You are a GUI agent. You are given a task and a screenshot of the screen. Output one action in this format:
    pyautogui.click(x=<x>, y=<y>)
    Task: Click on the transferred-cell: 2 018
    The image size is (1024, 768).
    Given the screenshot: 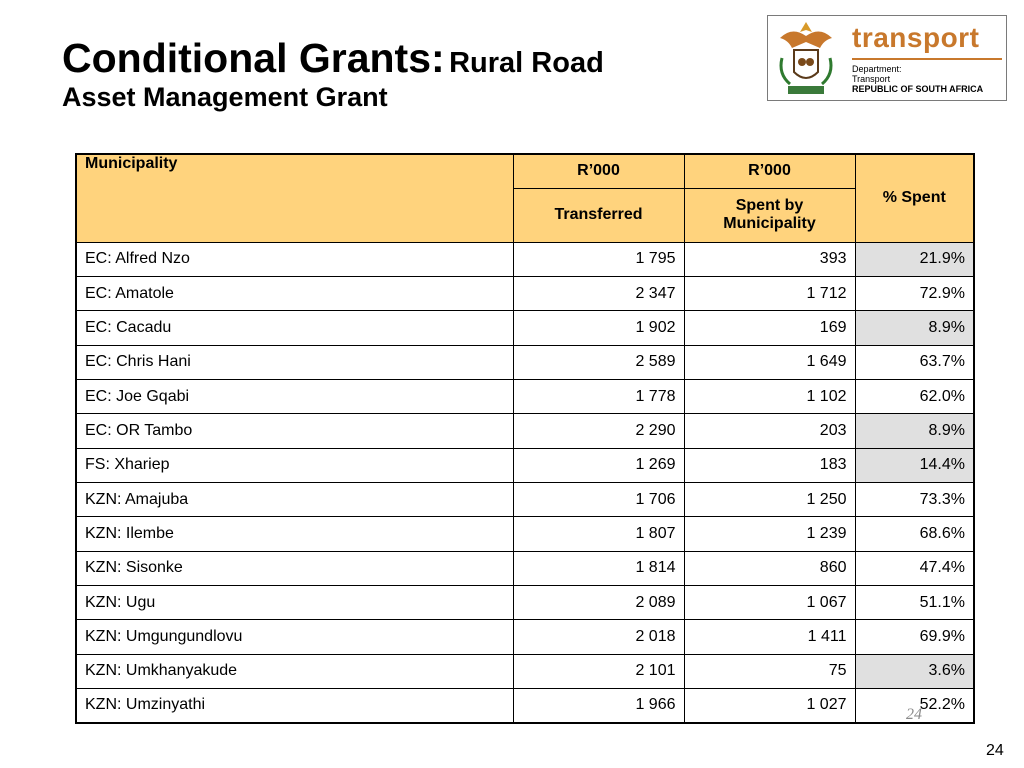 What is the action you would take?
    pyautogui.click(x=598, y=637)
    